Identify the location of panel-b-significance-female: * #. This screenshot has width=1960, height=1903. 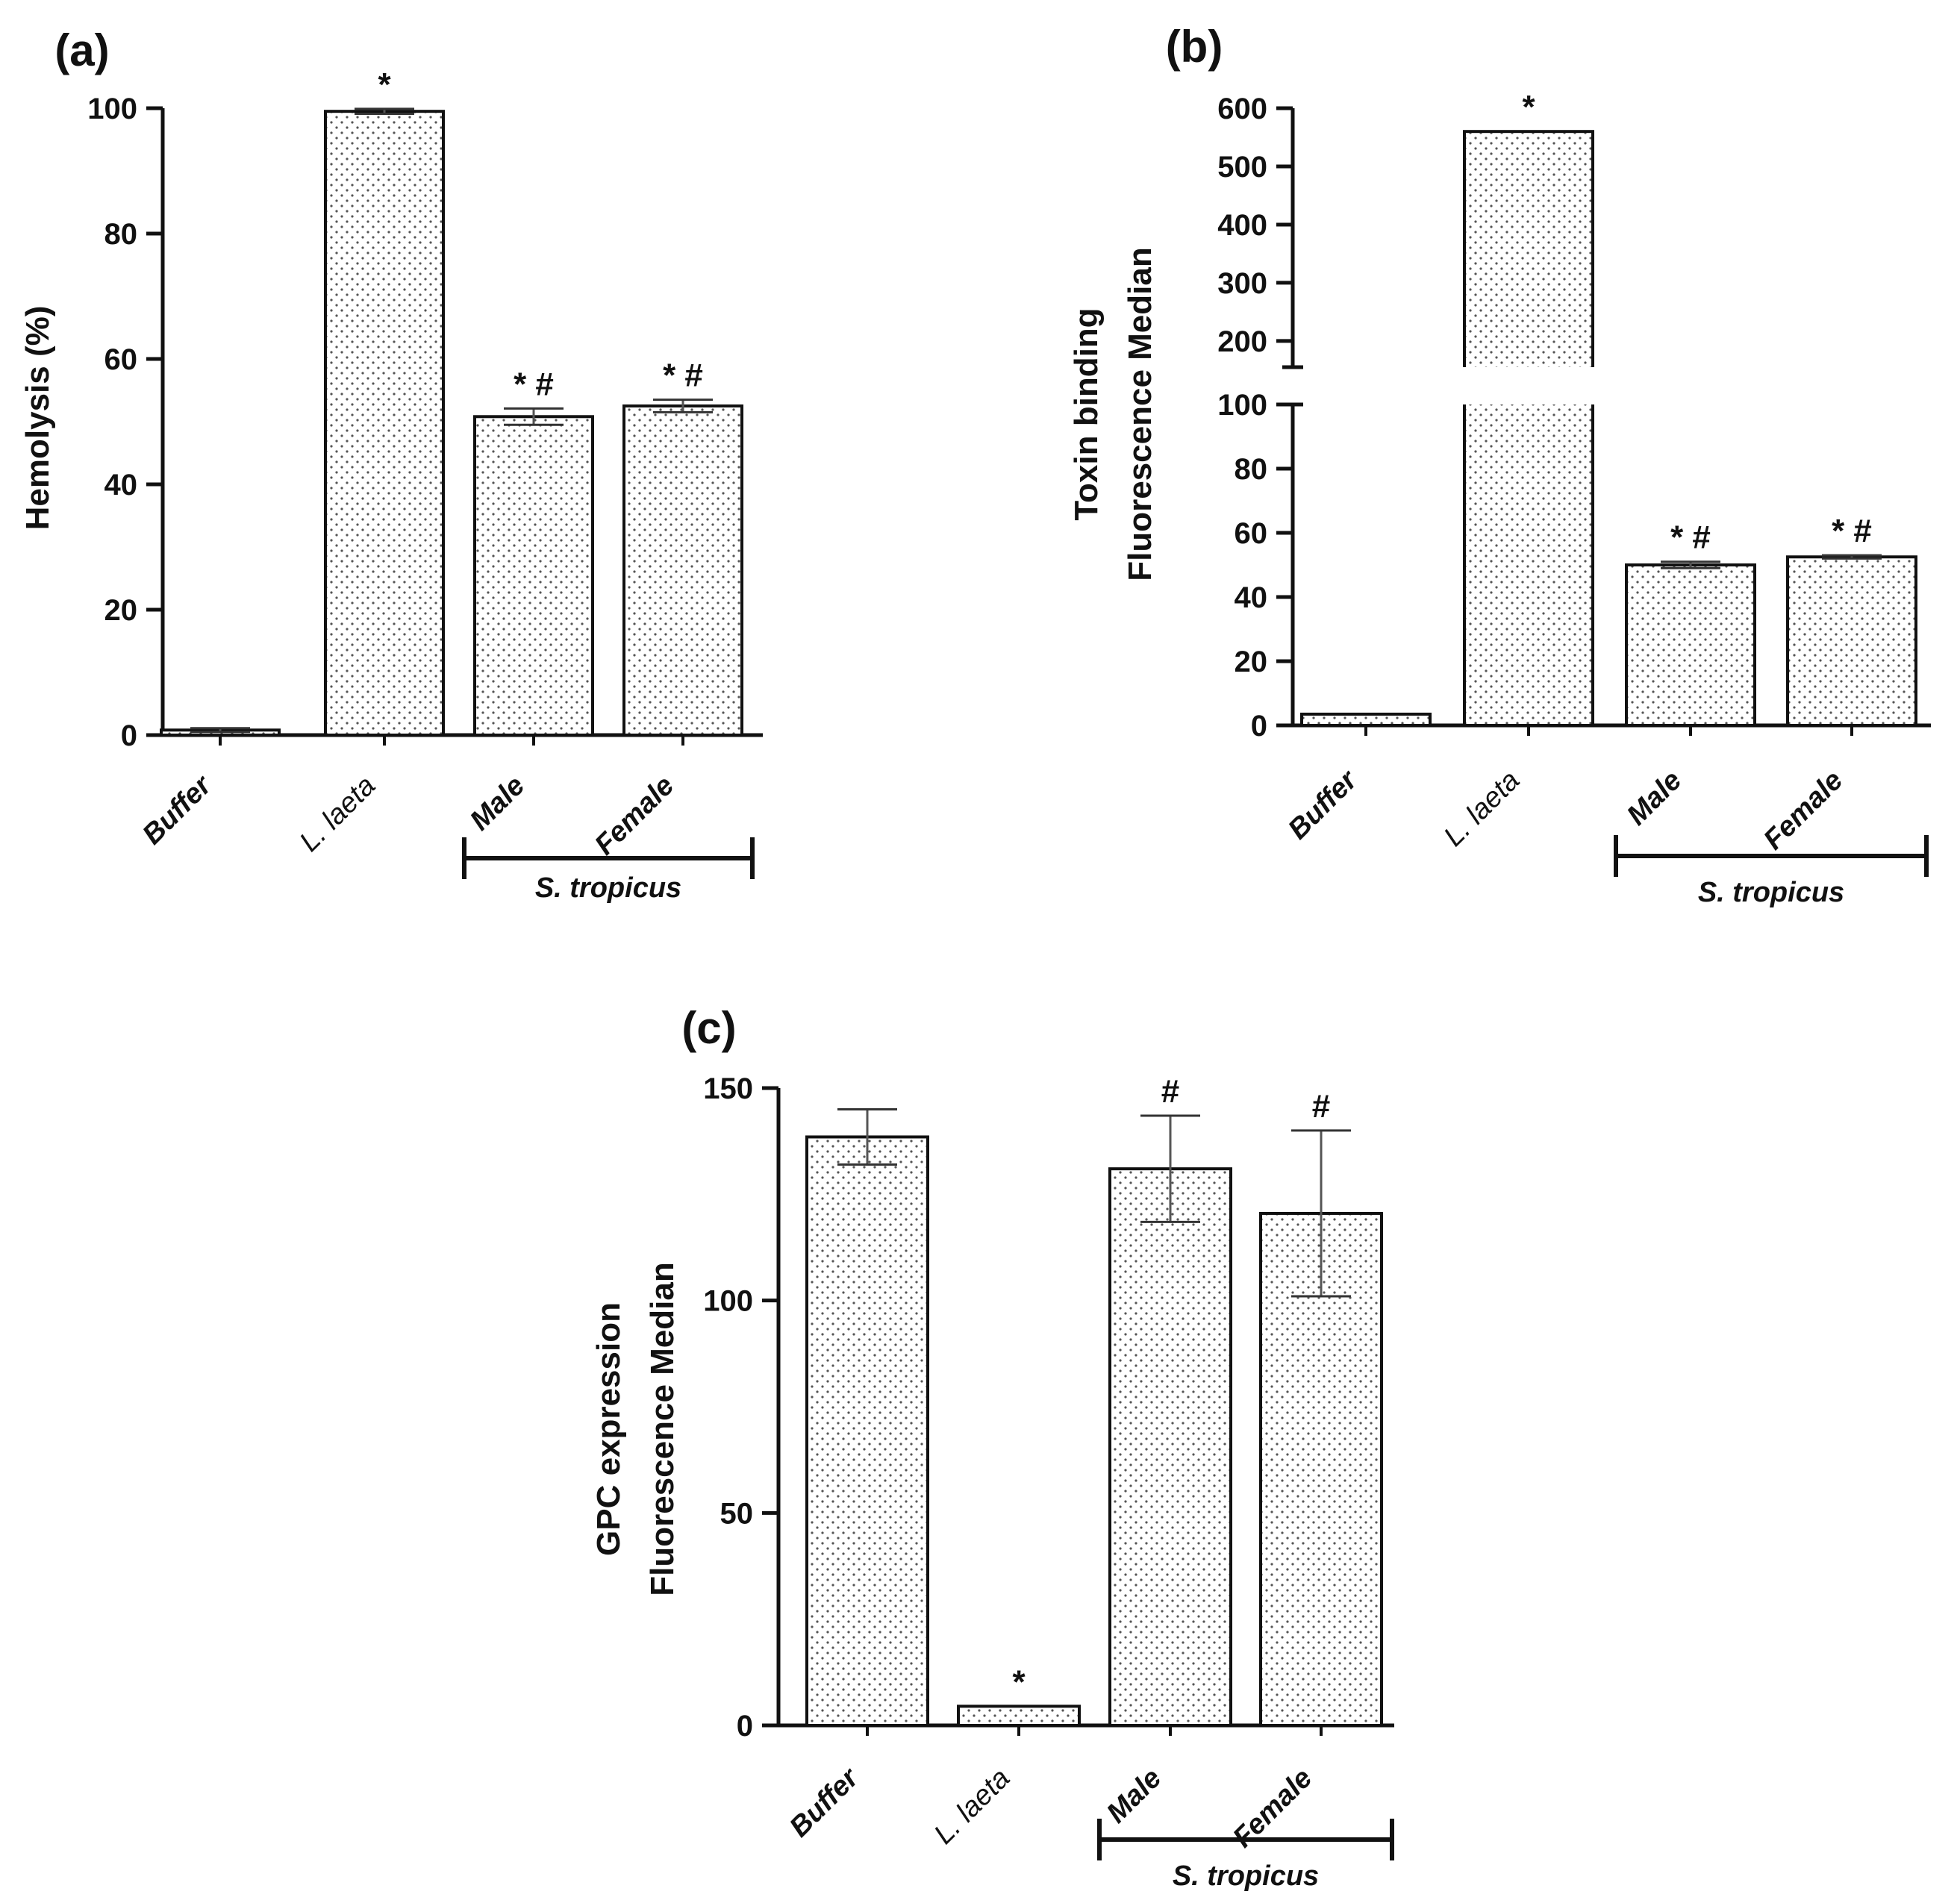
(1852, 531).